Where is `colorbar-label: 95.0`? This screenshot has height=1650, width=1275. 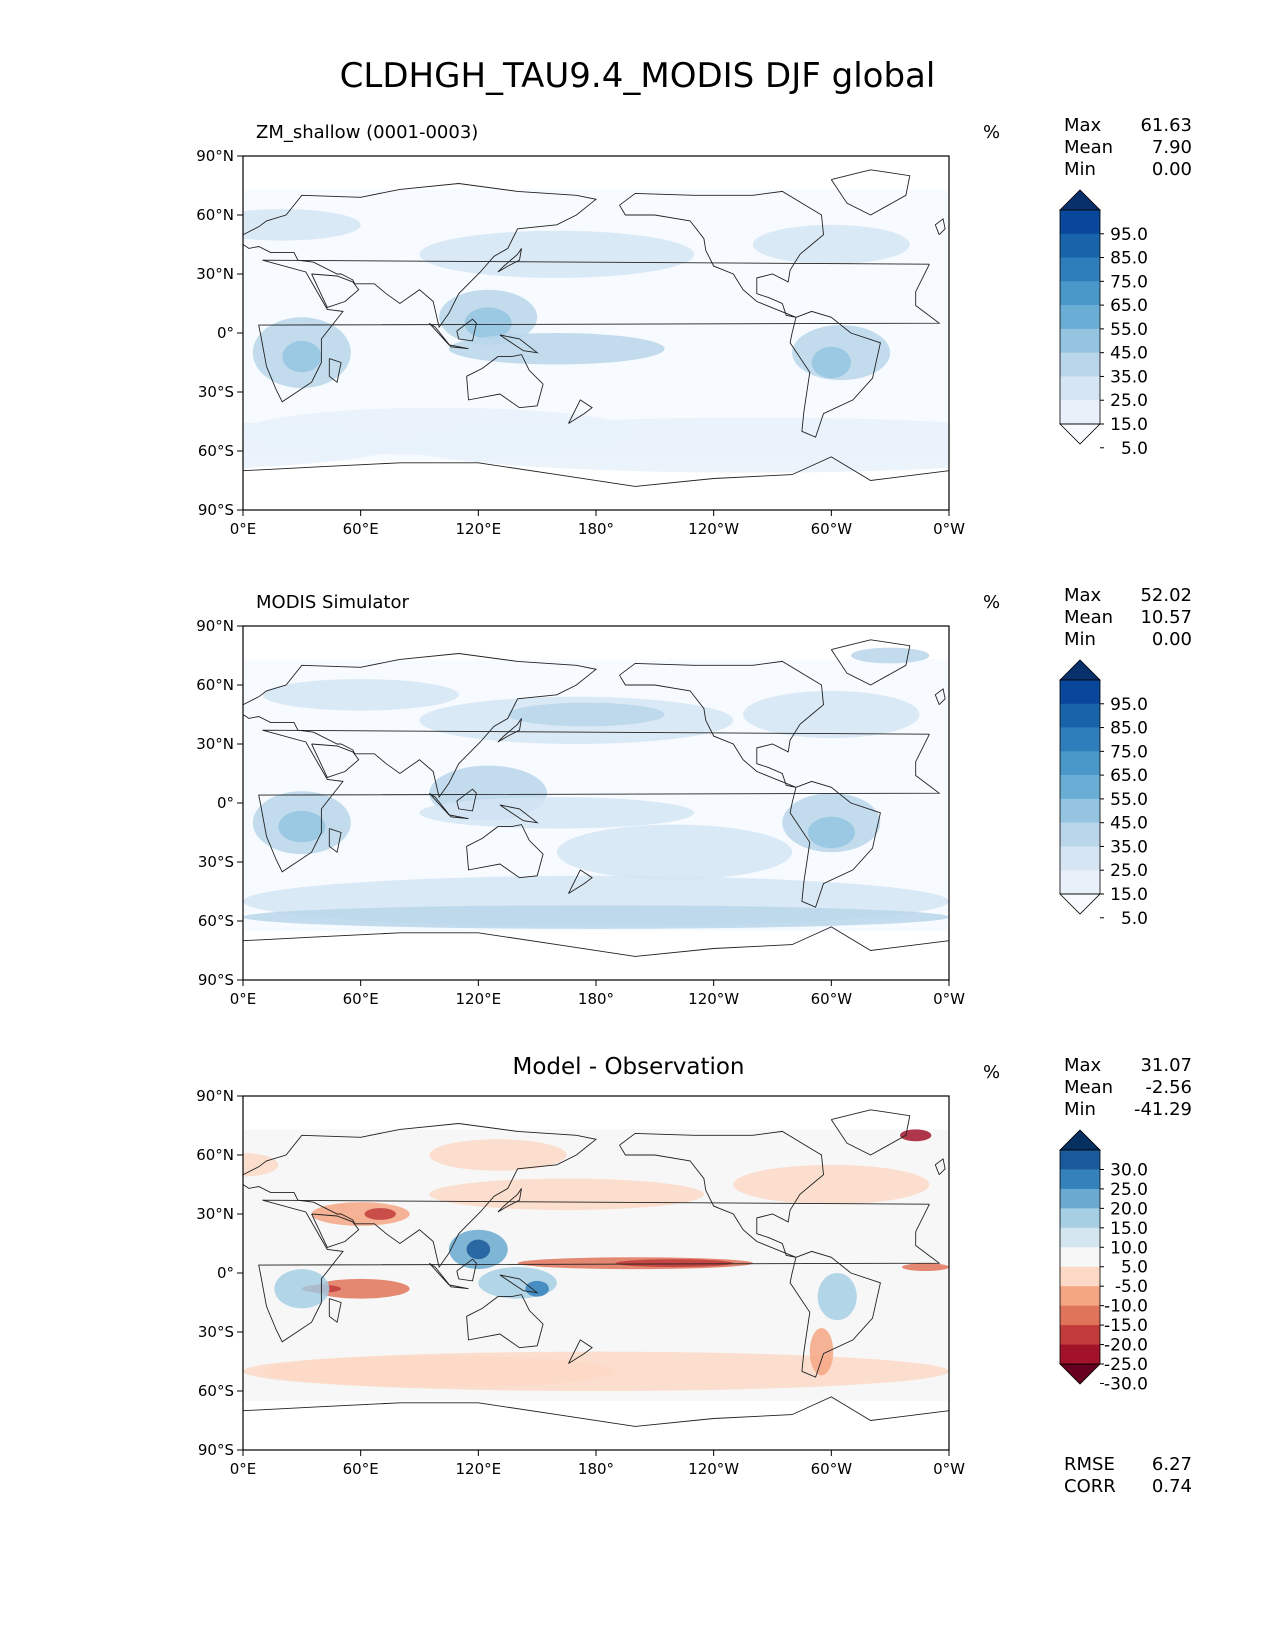
colorbar-label: 95.0 is located at coordinates (1129, 235).